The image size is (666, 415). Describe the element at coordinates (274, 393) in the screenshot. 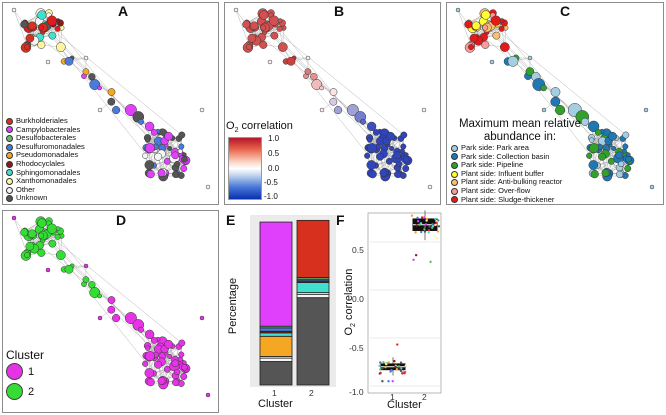

I see `e-xtick: 1` at that location.